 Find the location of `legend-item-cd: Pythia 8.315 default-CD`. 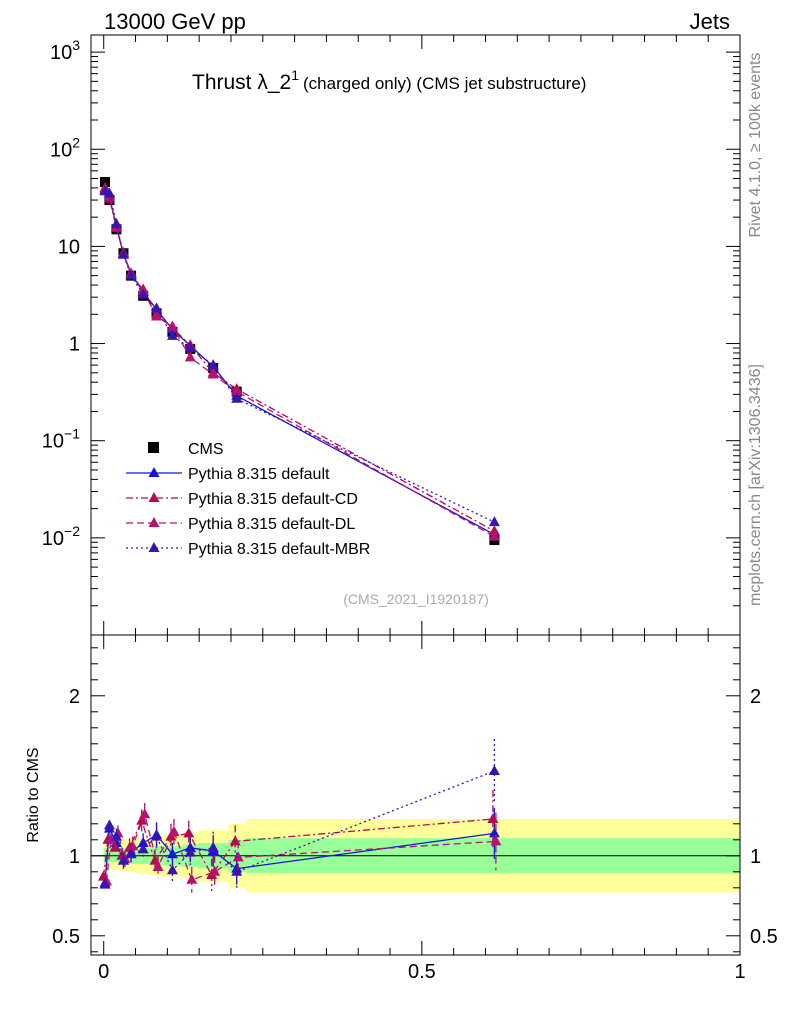

legend-item-cd: Pythia 8.315 default-CD is located at coordinates (242, 499).